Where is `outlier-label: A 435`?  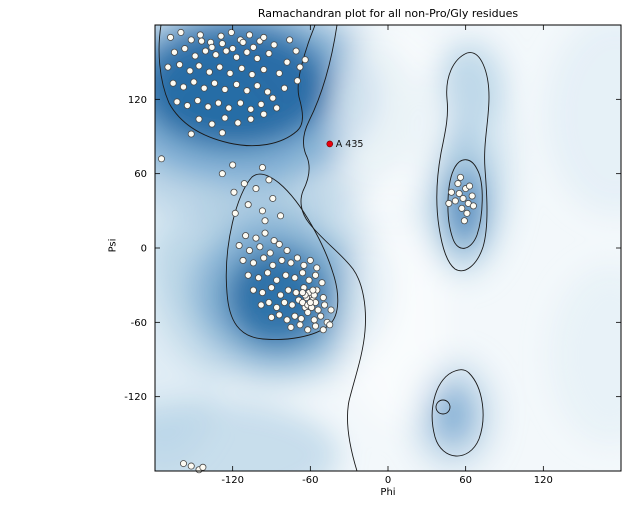 outlier-label: A 435 is located at coordinates (350, 144).